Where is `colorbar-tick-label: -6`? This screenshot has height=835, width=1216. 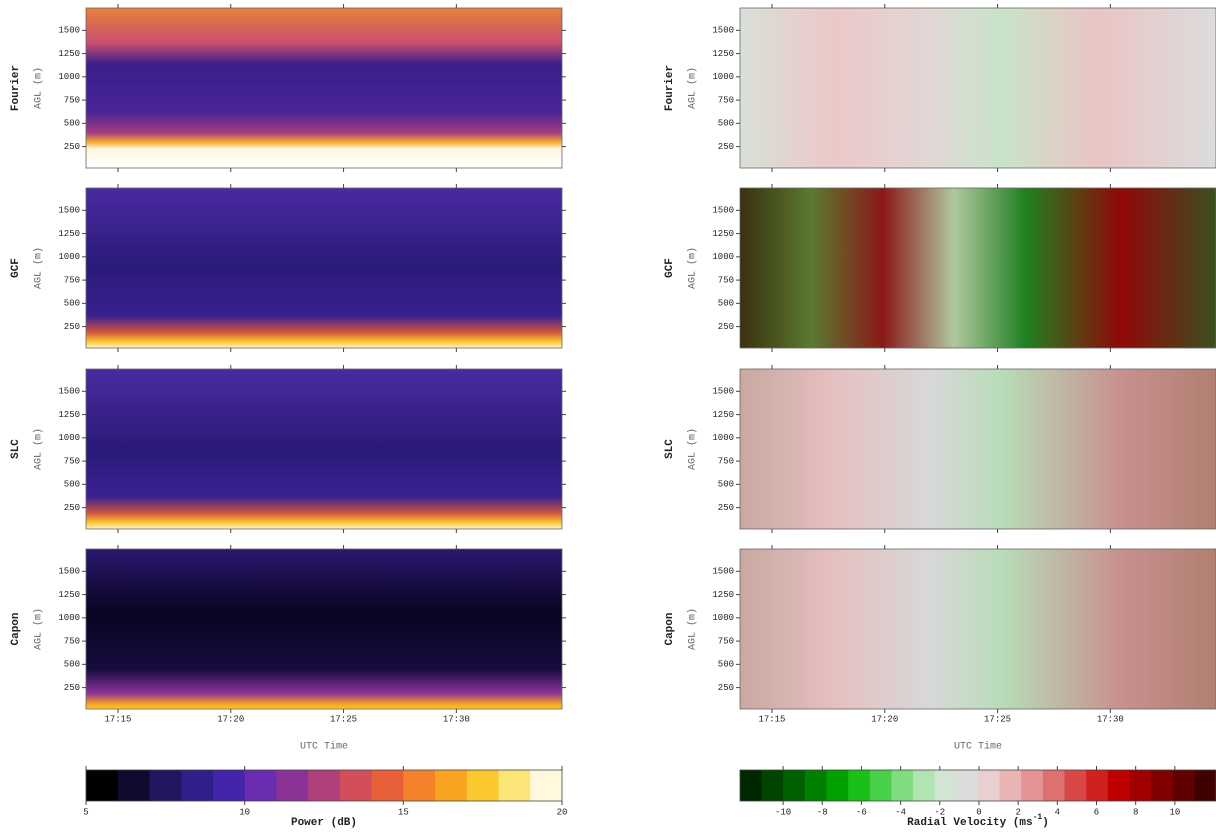 colorbar-tick-label: -6 is located at coordinates (861, 812).